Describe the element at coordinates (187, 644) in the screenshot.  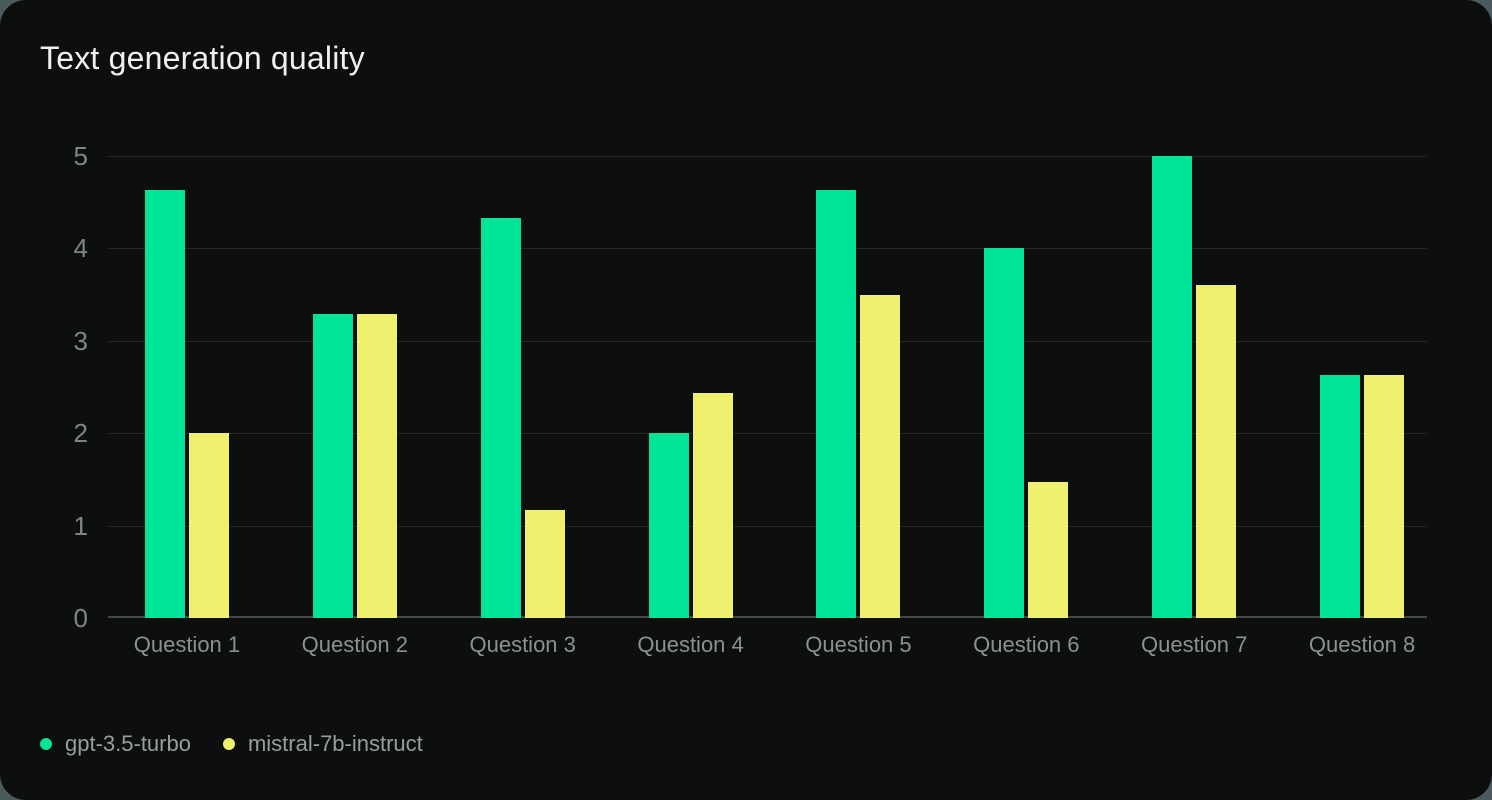
I see `x-axis-label-question-1: Question 1` at that location.